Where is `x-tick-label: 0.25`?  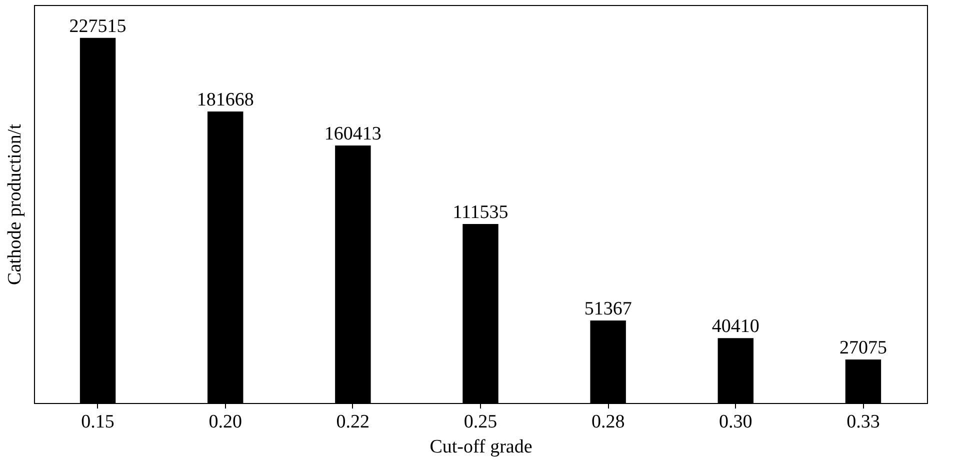
x-tick-label: 0.25 is located at coordinates (481, 422).